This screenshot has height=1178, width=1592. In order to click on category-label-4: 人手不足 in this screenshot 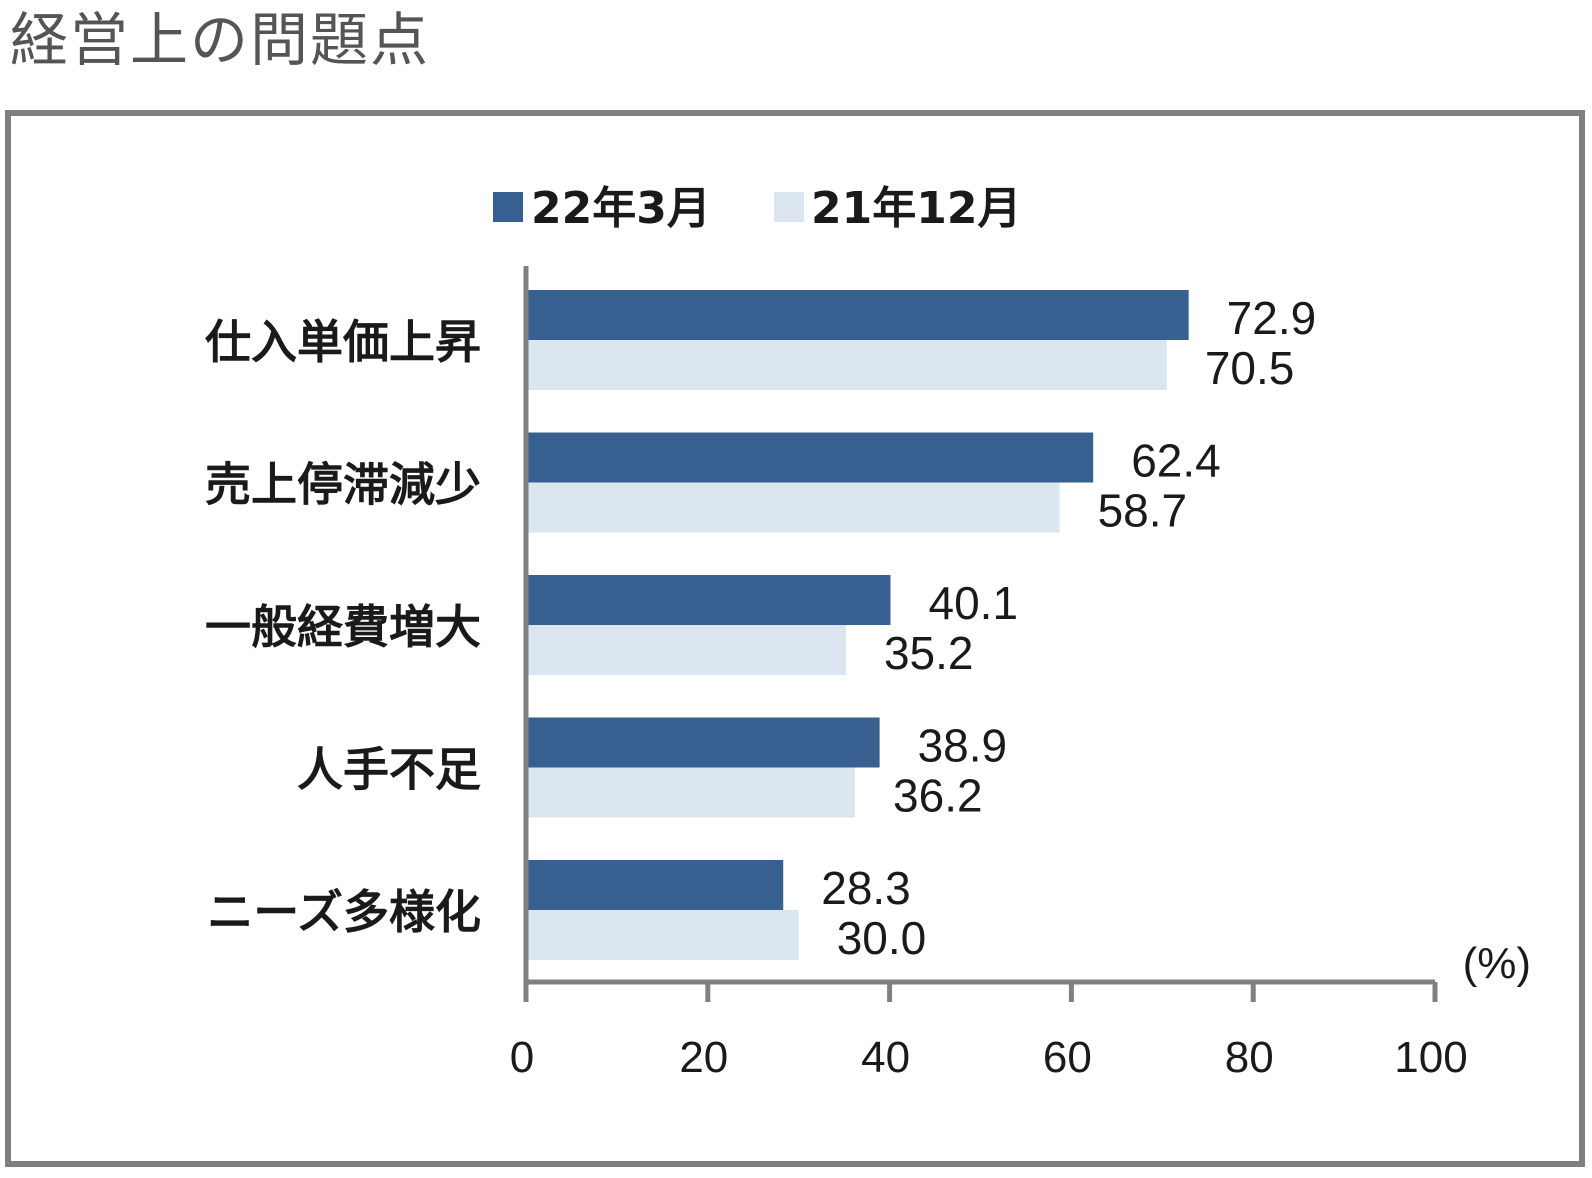, I will do `click(389, 770)`.